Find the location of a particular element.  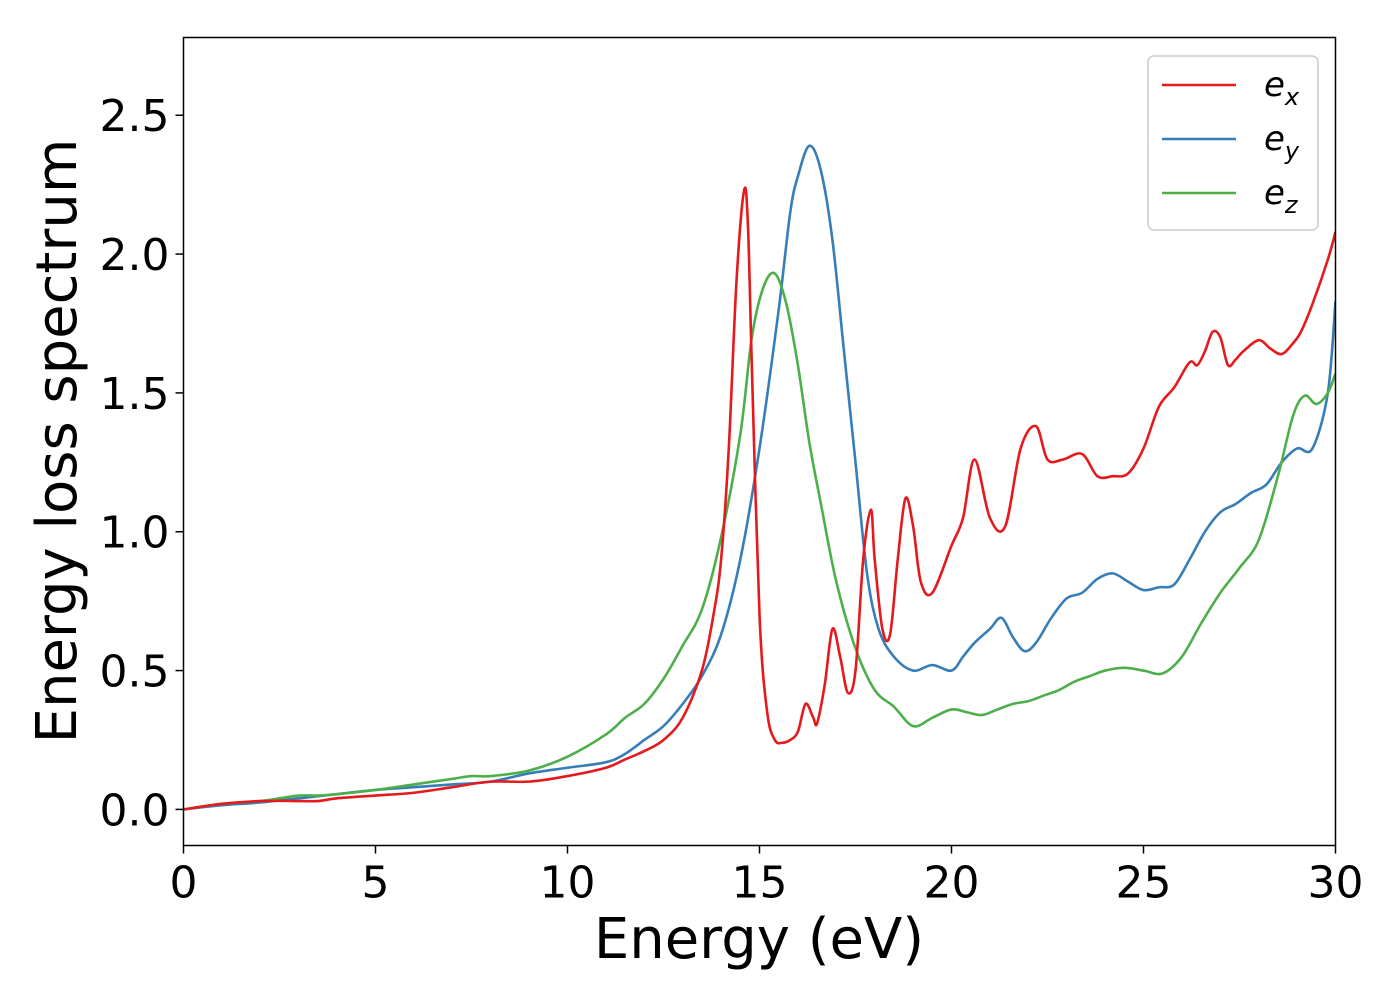

x-tick-label: 0 is located at coordinates (184, 883).